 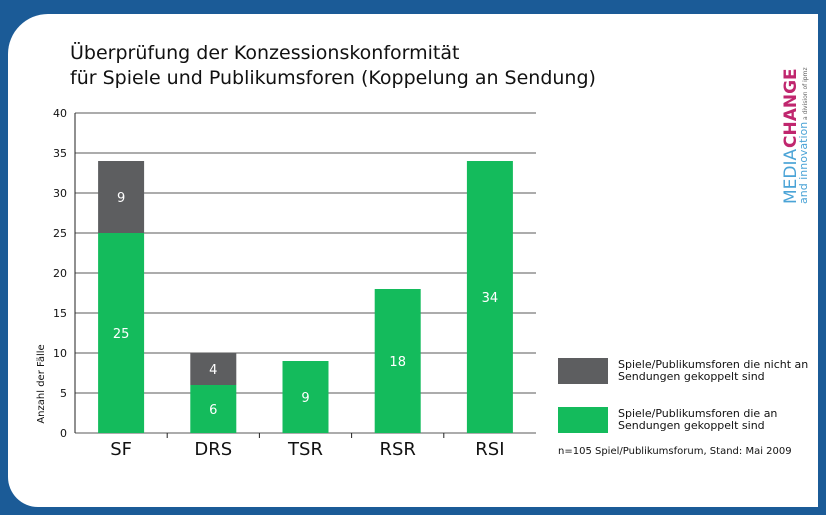 I want to click on y-tick-label: 0, so click(x=63, y=433).